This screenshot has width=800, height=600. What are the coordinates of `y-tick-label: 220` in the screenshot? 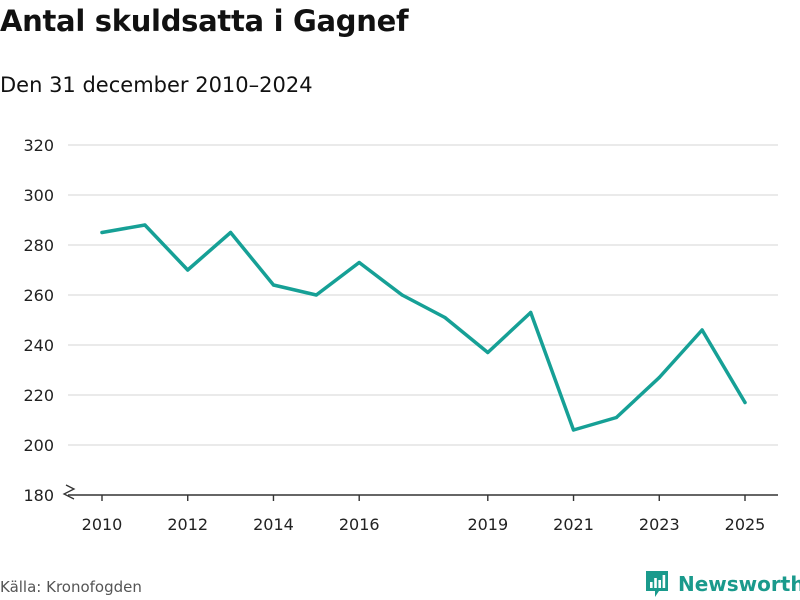 It's located at (38, 395).